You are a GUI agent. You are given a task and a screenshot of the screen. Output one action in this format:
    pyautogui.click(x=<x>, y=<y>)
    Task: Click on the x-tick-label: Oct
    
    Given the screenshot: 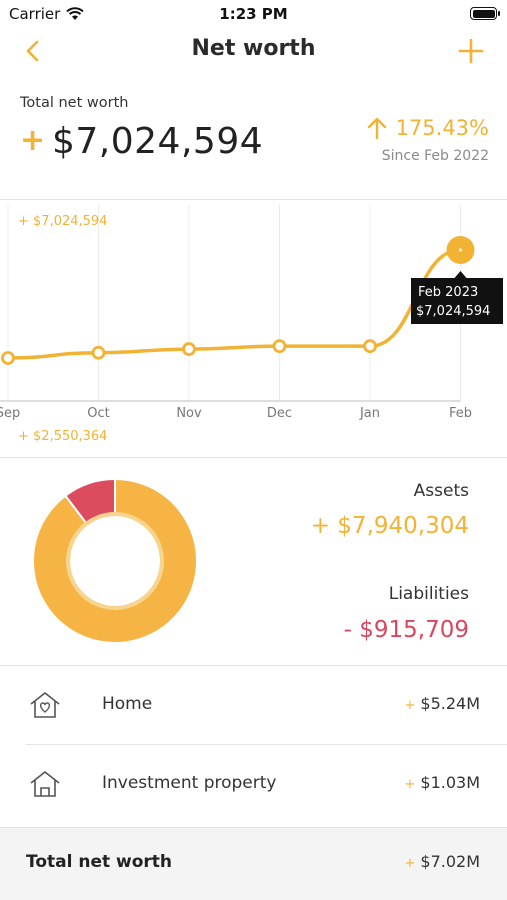 What is the action you would take?
    pyautogui.click(x=98, y=413)
    